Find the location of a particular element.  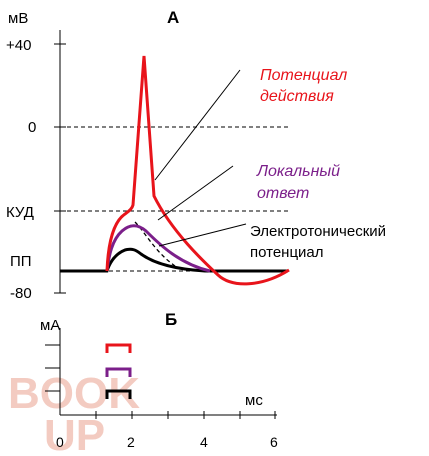

x-tick-label-2: 2 is located at coordinates (131, 442).